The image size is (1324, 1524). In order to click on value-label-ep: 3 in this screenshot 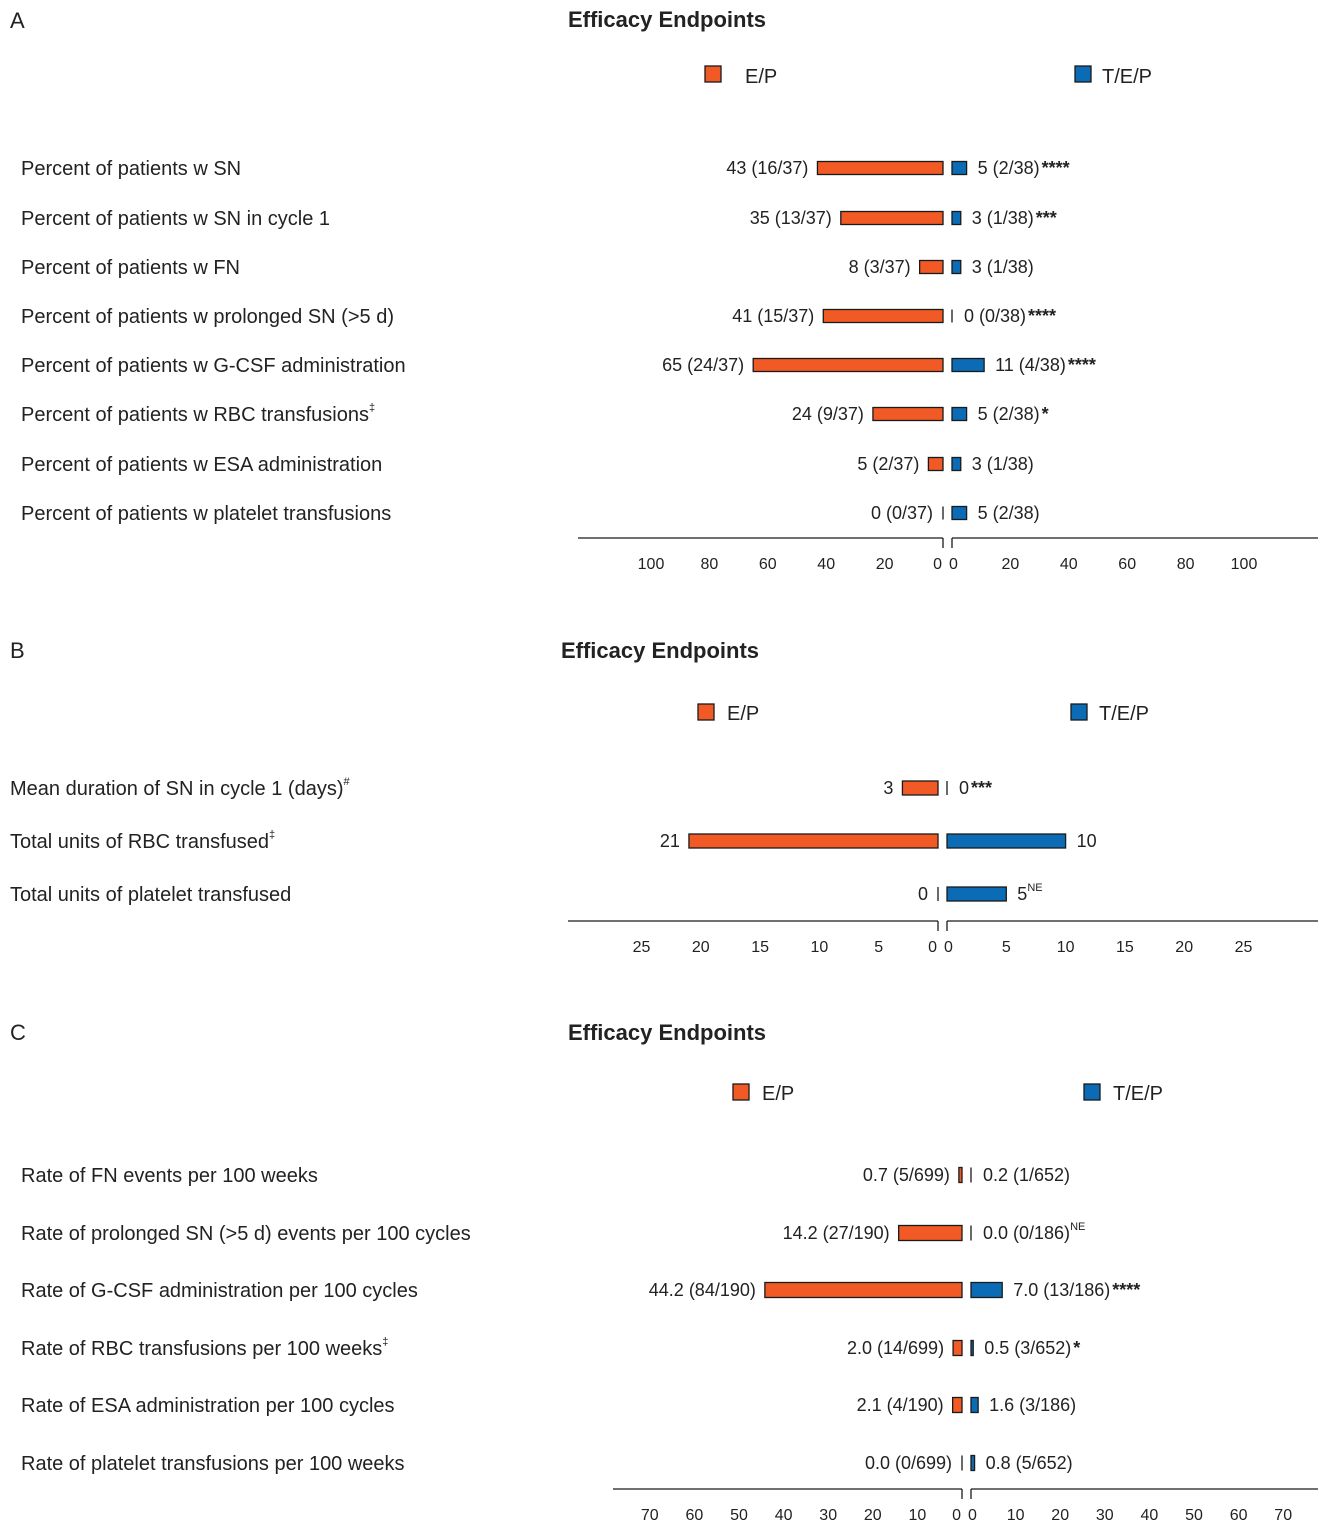, I will do `click(888, 788)`.